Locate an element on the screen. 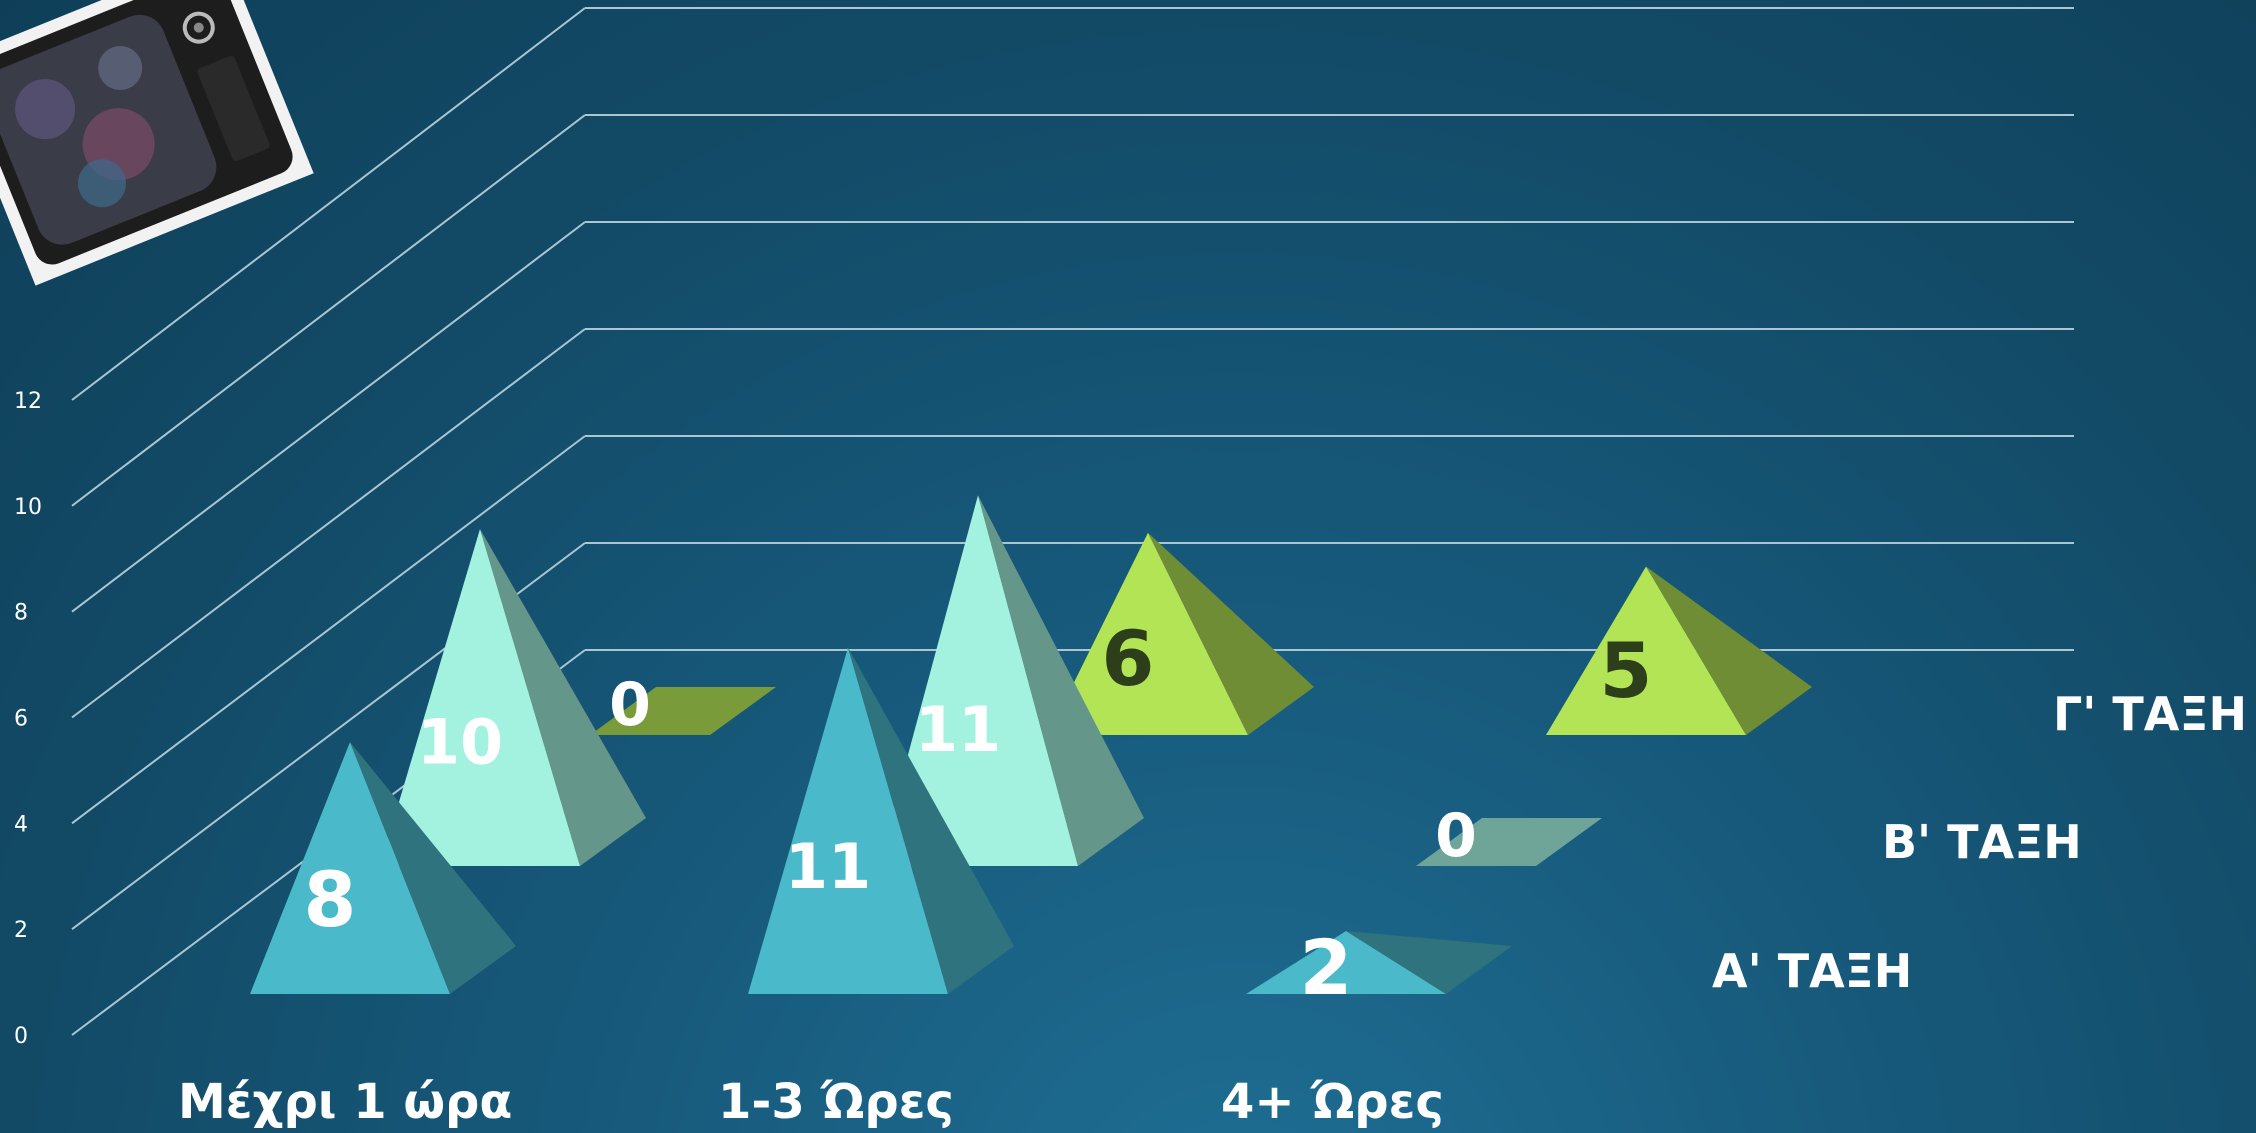 This screenshot has width=2256, height=1133. data-label: 2 is located at coordinates (1326, 967).